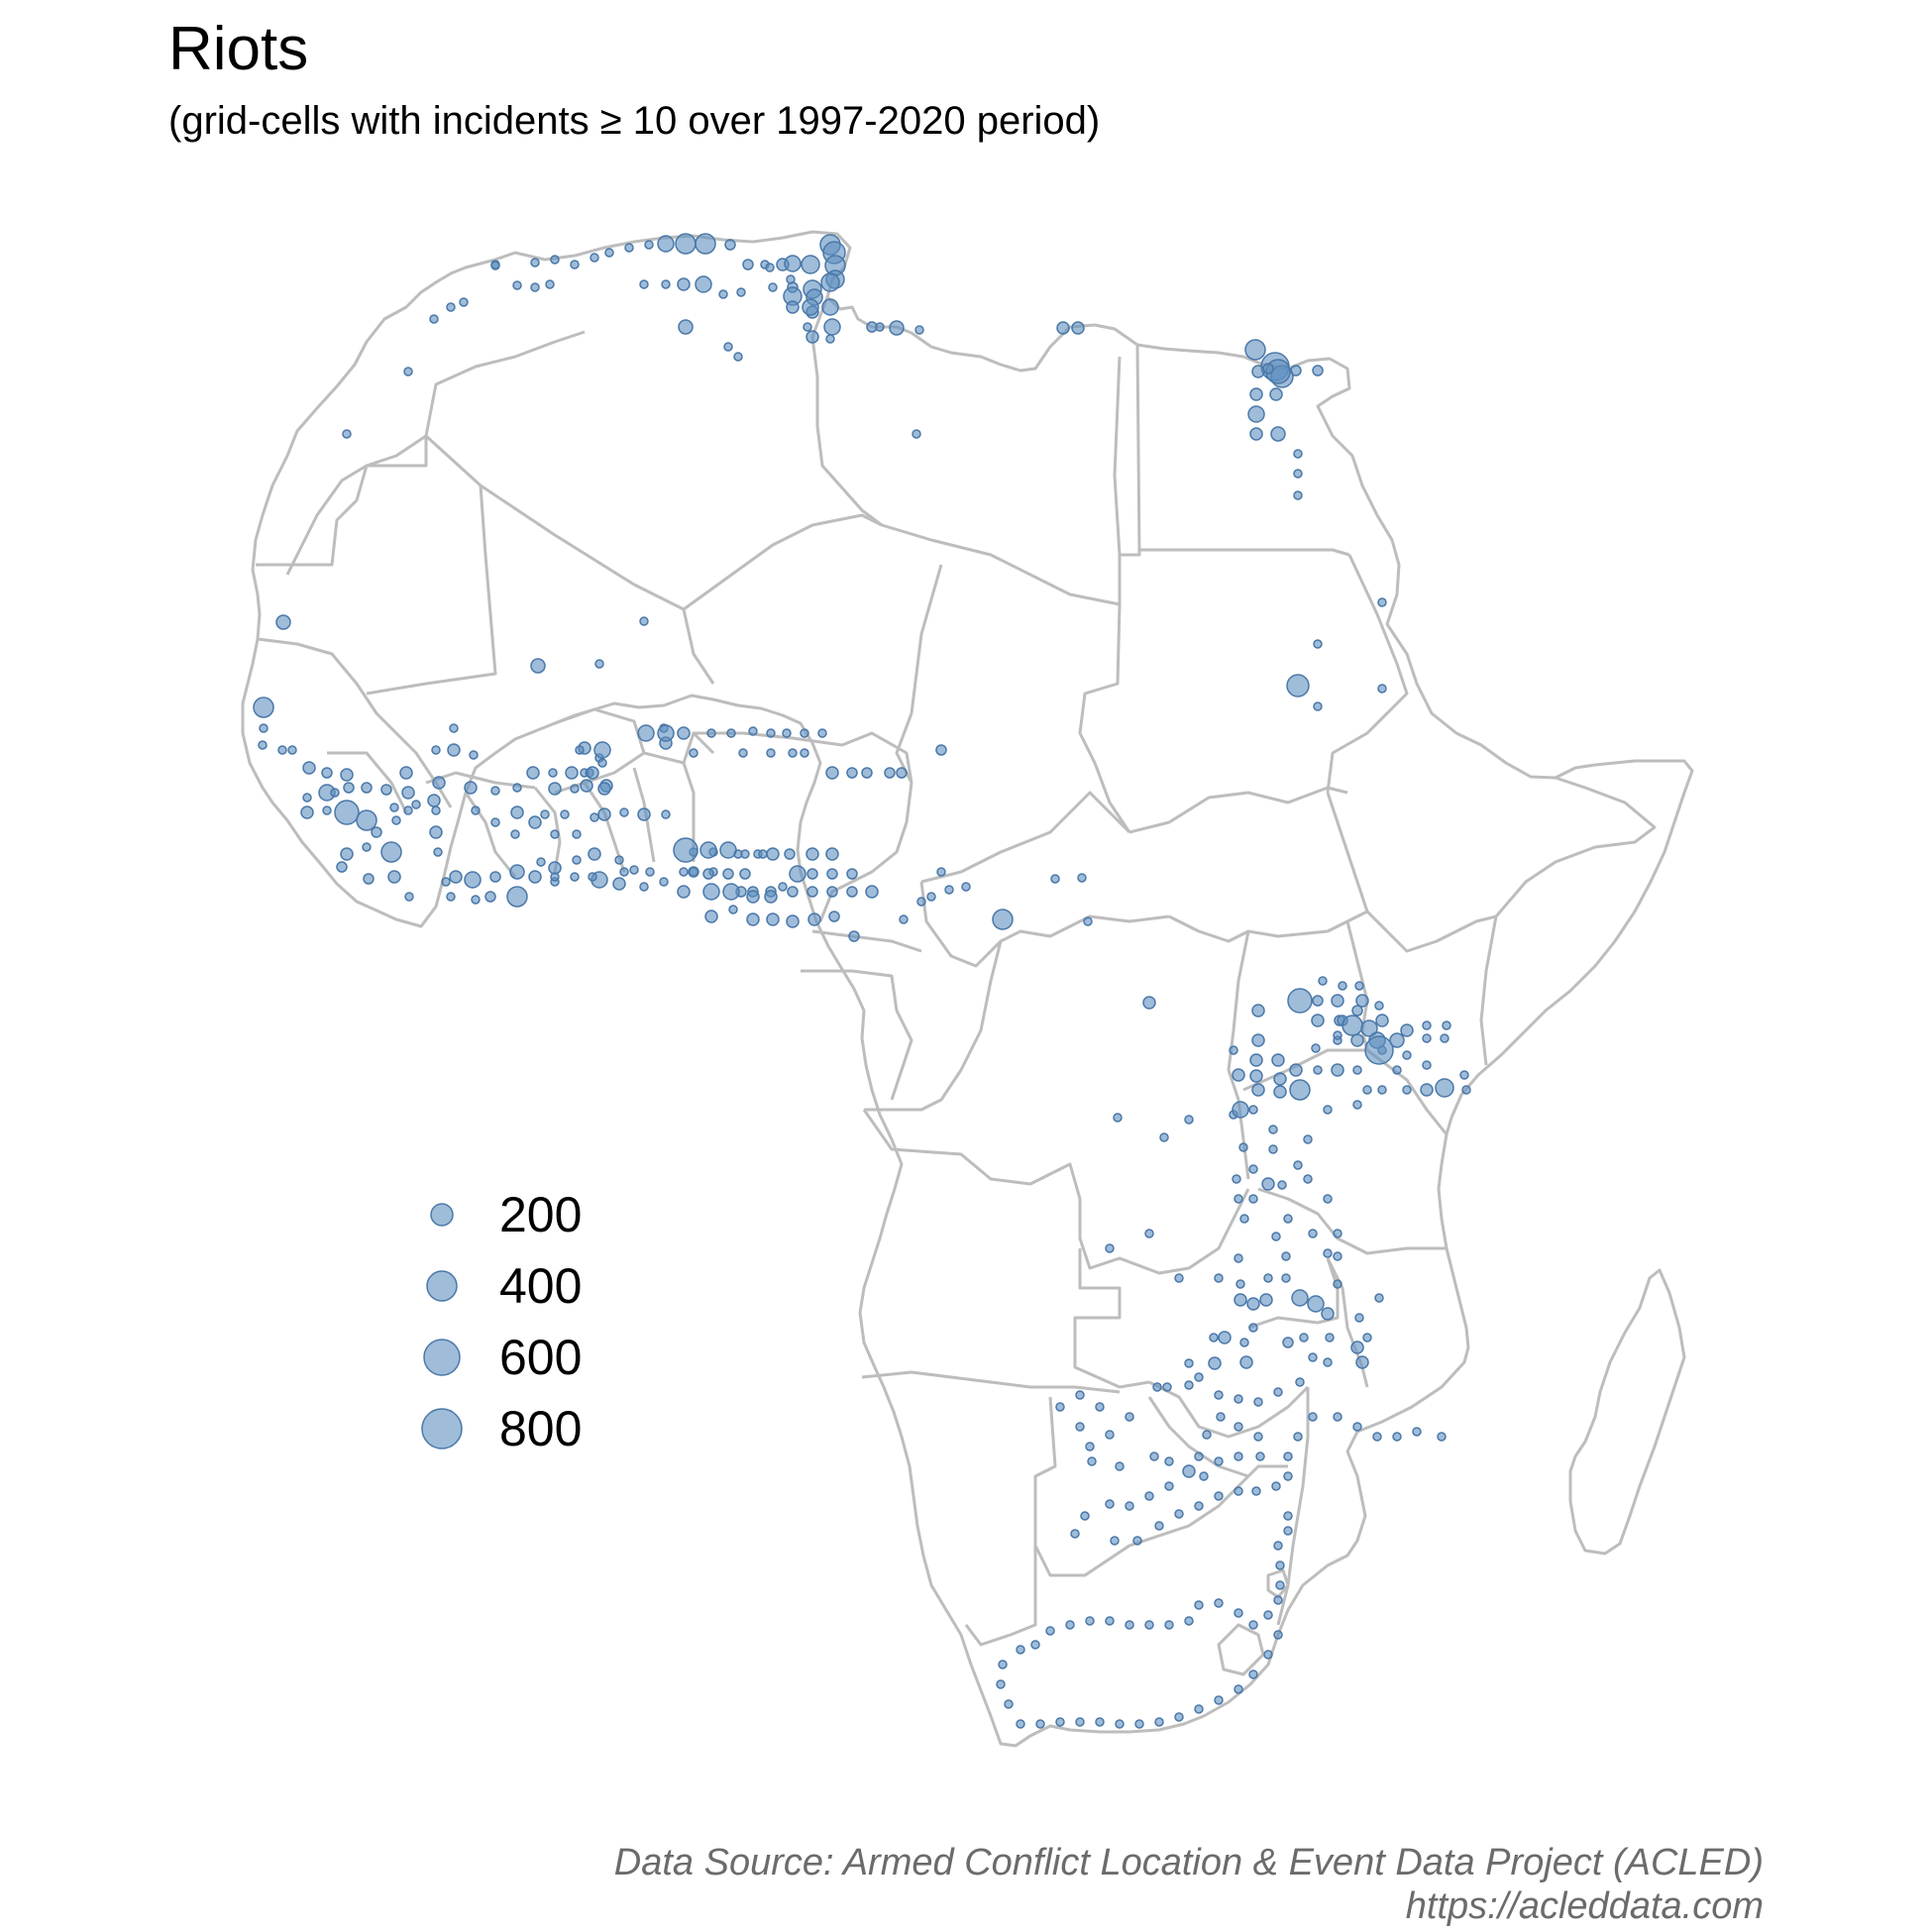 This screenshot has height=1932, width=1932. Describe the element at coordinates (1575, 846) in the screenshot. I see `border-ethiopia-somalia` at that location.